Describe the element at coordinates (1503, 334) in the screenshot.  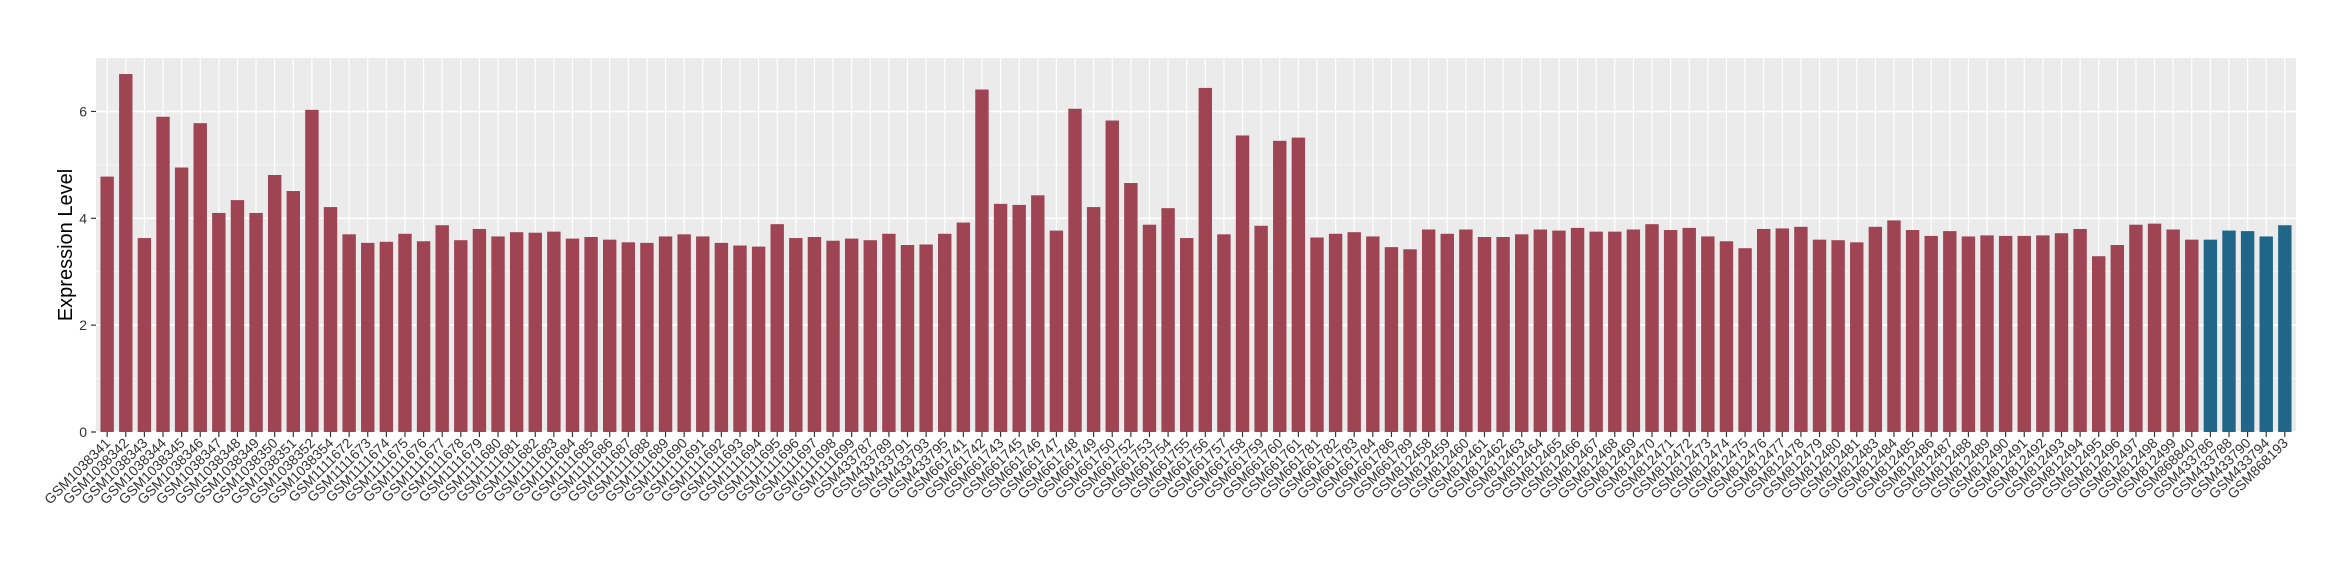
I see `bar-GSM812462` at that location.